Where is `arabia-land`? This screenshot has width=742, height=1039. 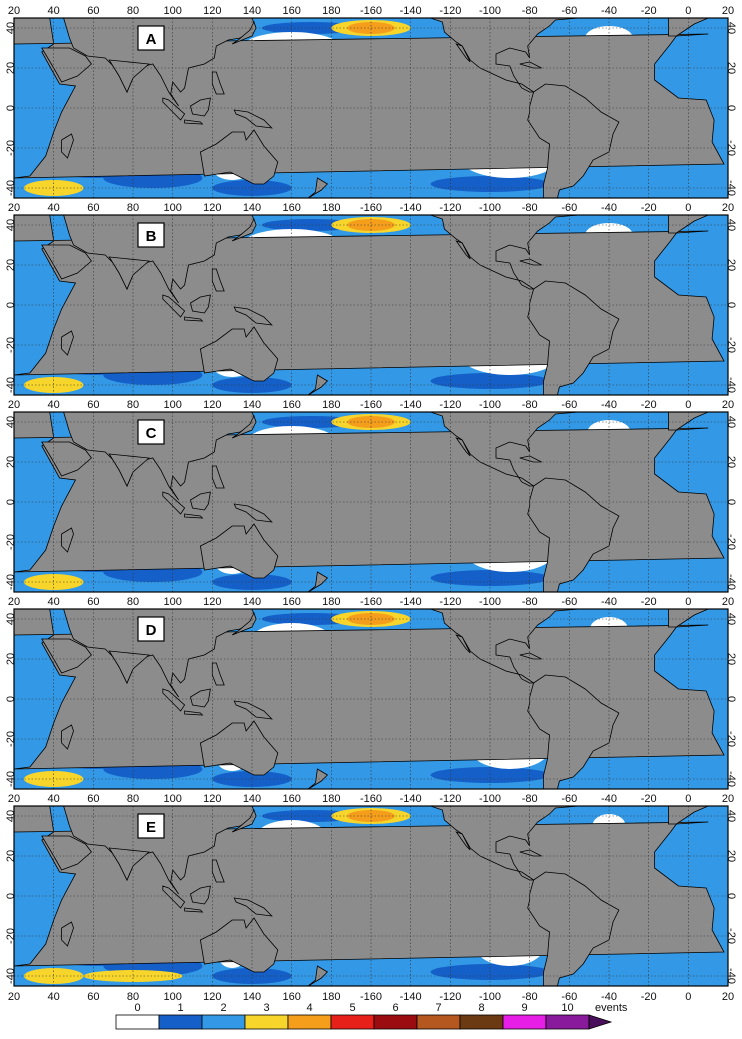
arabia-land is located at coordinates (66, 262).